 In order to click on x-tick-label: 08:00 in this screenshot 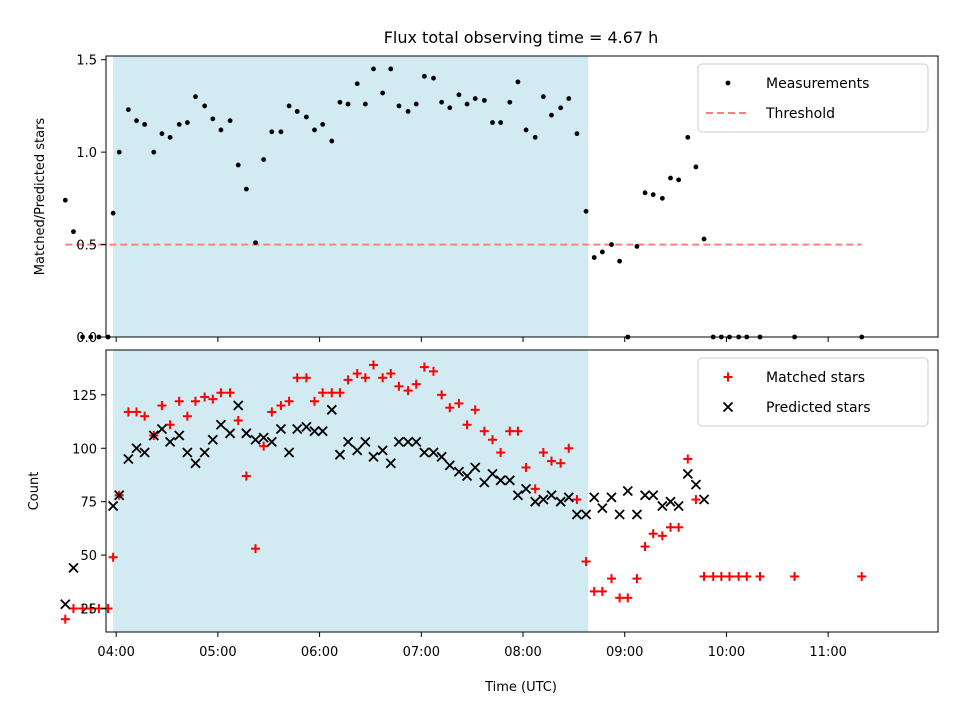, I will do `click(522, 652)`.